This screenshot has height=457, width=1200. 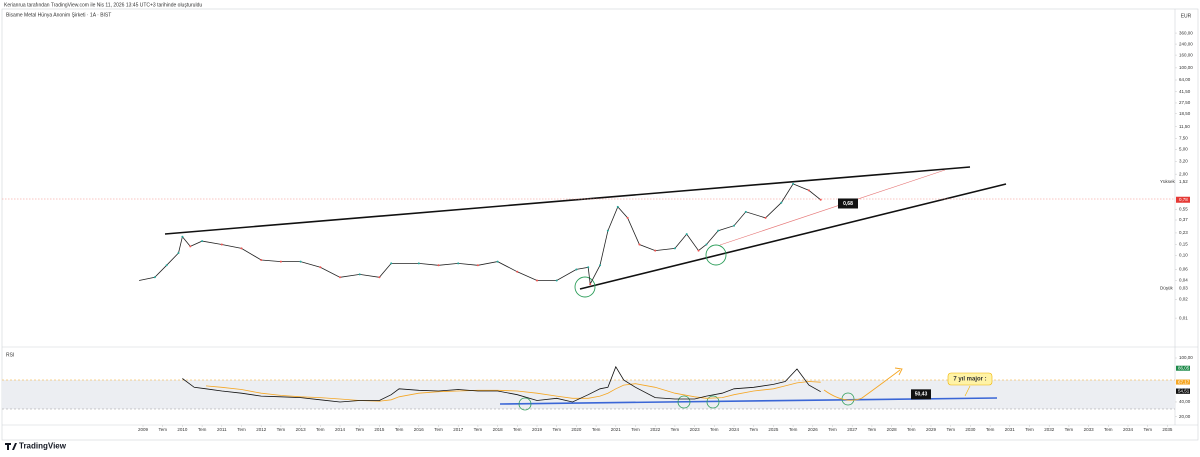 I want to click on x-tick-label: 2027, so click(x=852, y=429).